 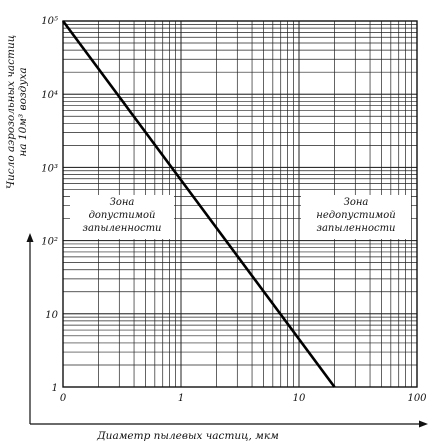 I want to click on x-tick-labels: 0 1 10 100, so click(x=243, y=398).